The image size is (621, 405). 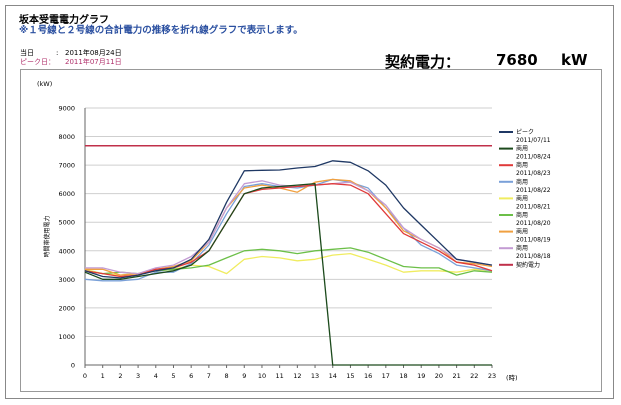 What do you see at coordinates (66, 308) in the screenshot?
I see `y-tick-label: 2000` at bounding box center [66, 308].